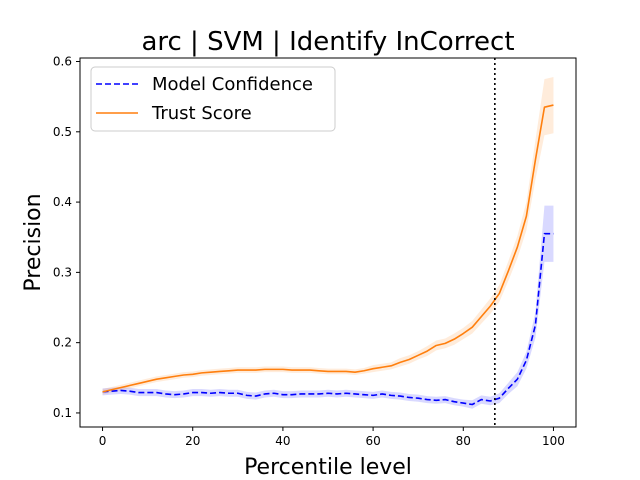  What do you see at coordinates (282, 441) in the screenshot?
I see `x-tick-label: 40` at bounding box center [282, 441].